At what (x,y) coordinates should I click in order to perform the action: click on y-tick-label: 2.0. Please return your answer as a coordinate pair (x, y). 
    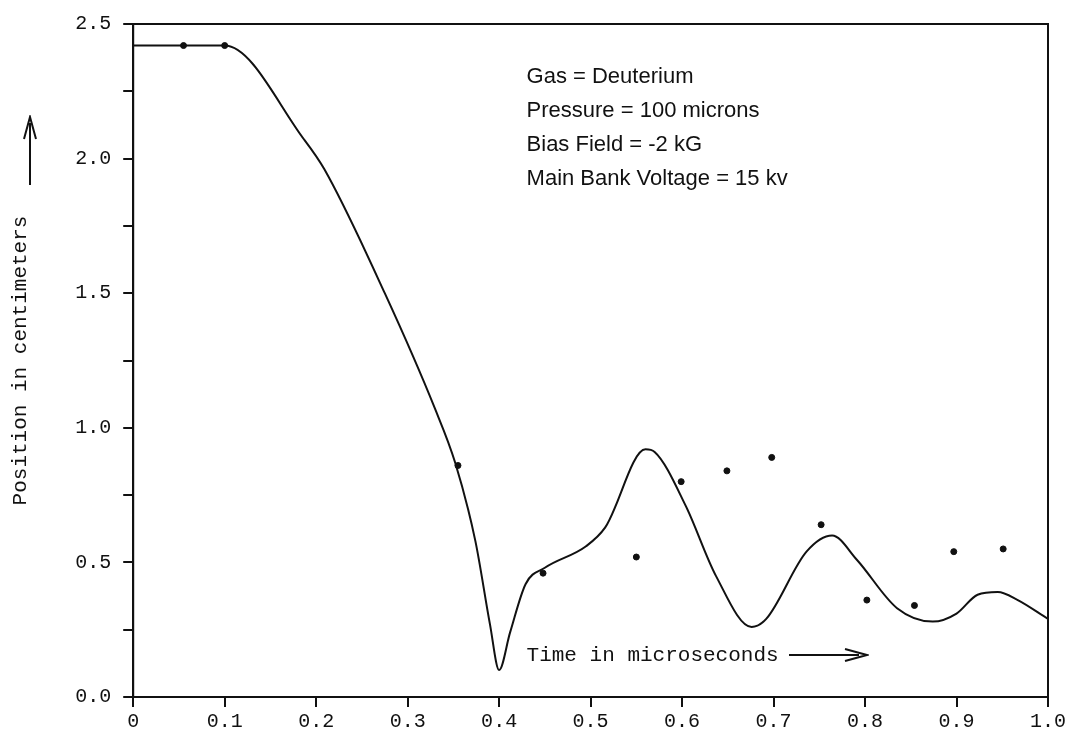
    Looking at the image, I should click on (93, 158).